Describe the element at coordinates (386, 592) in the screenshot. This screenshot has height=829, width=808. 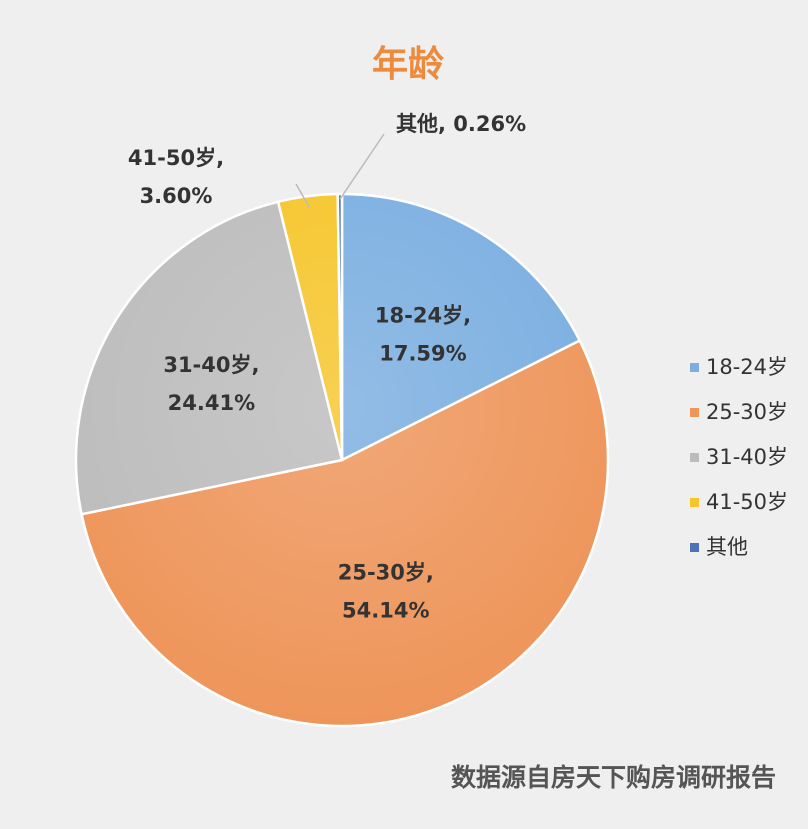
I see `data-label-25-30: 25-30岁, 54.14%` at that location.